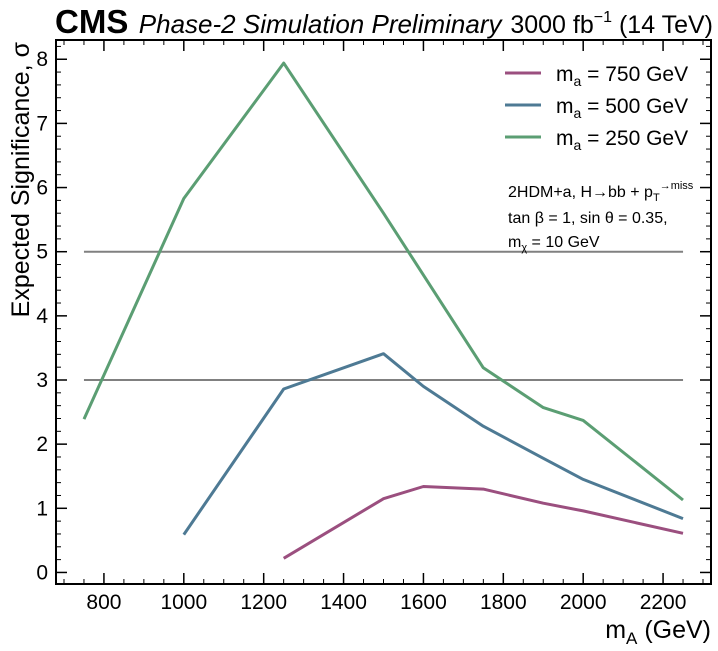 This screenshot has height=651, width=718. What do you see at coordinates (42, 380) in the screenshot?
I see `y-tick-label: 3` at bounding box center [42, 380].